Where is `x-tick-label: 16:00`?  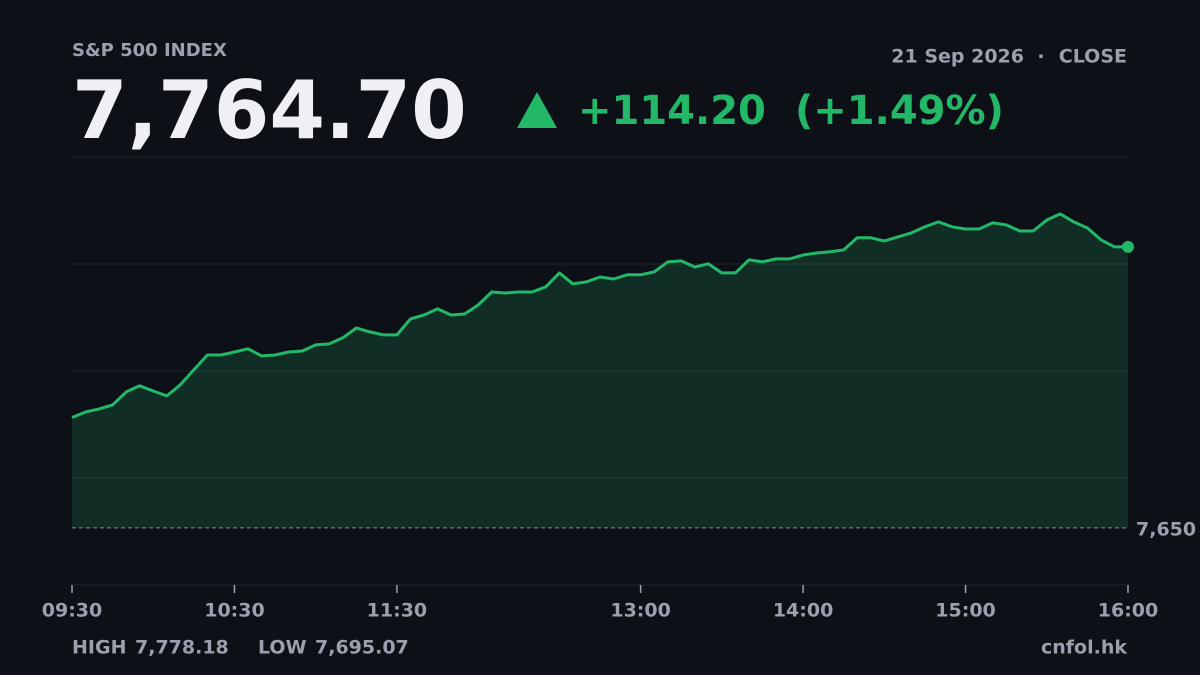 x-tick-label: 16:00 is located at coordinates (1128, 611).